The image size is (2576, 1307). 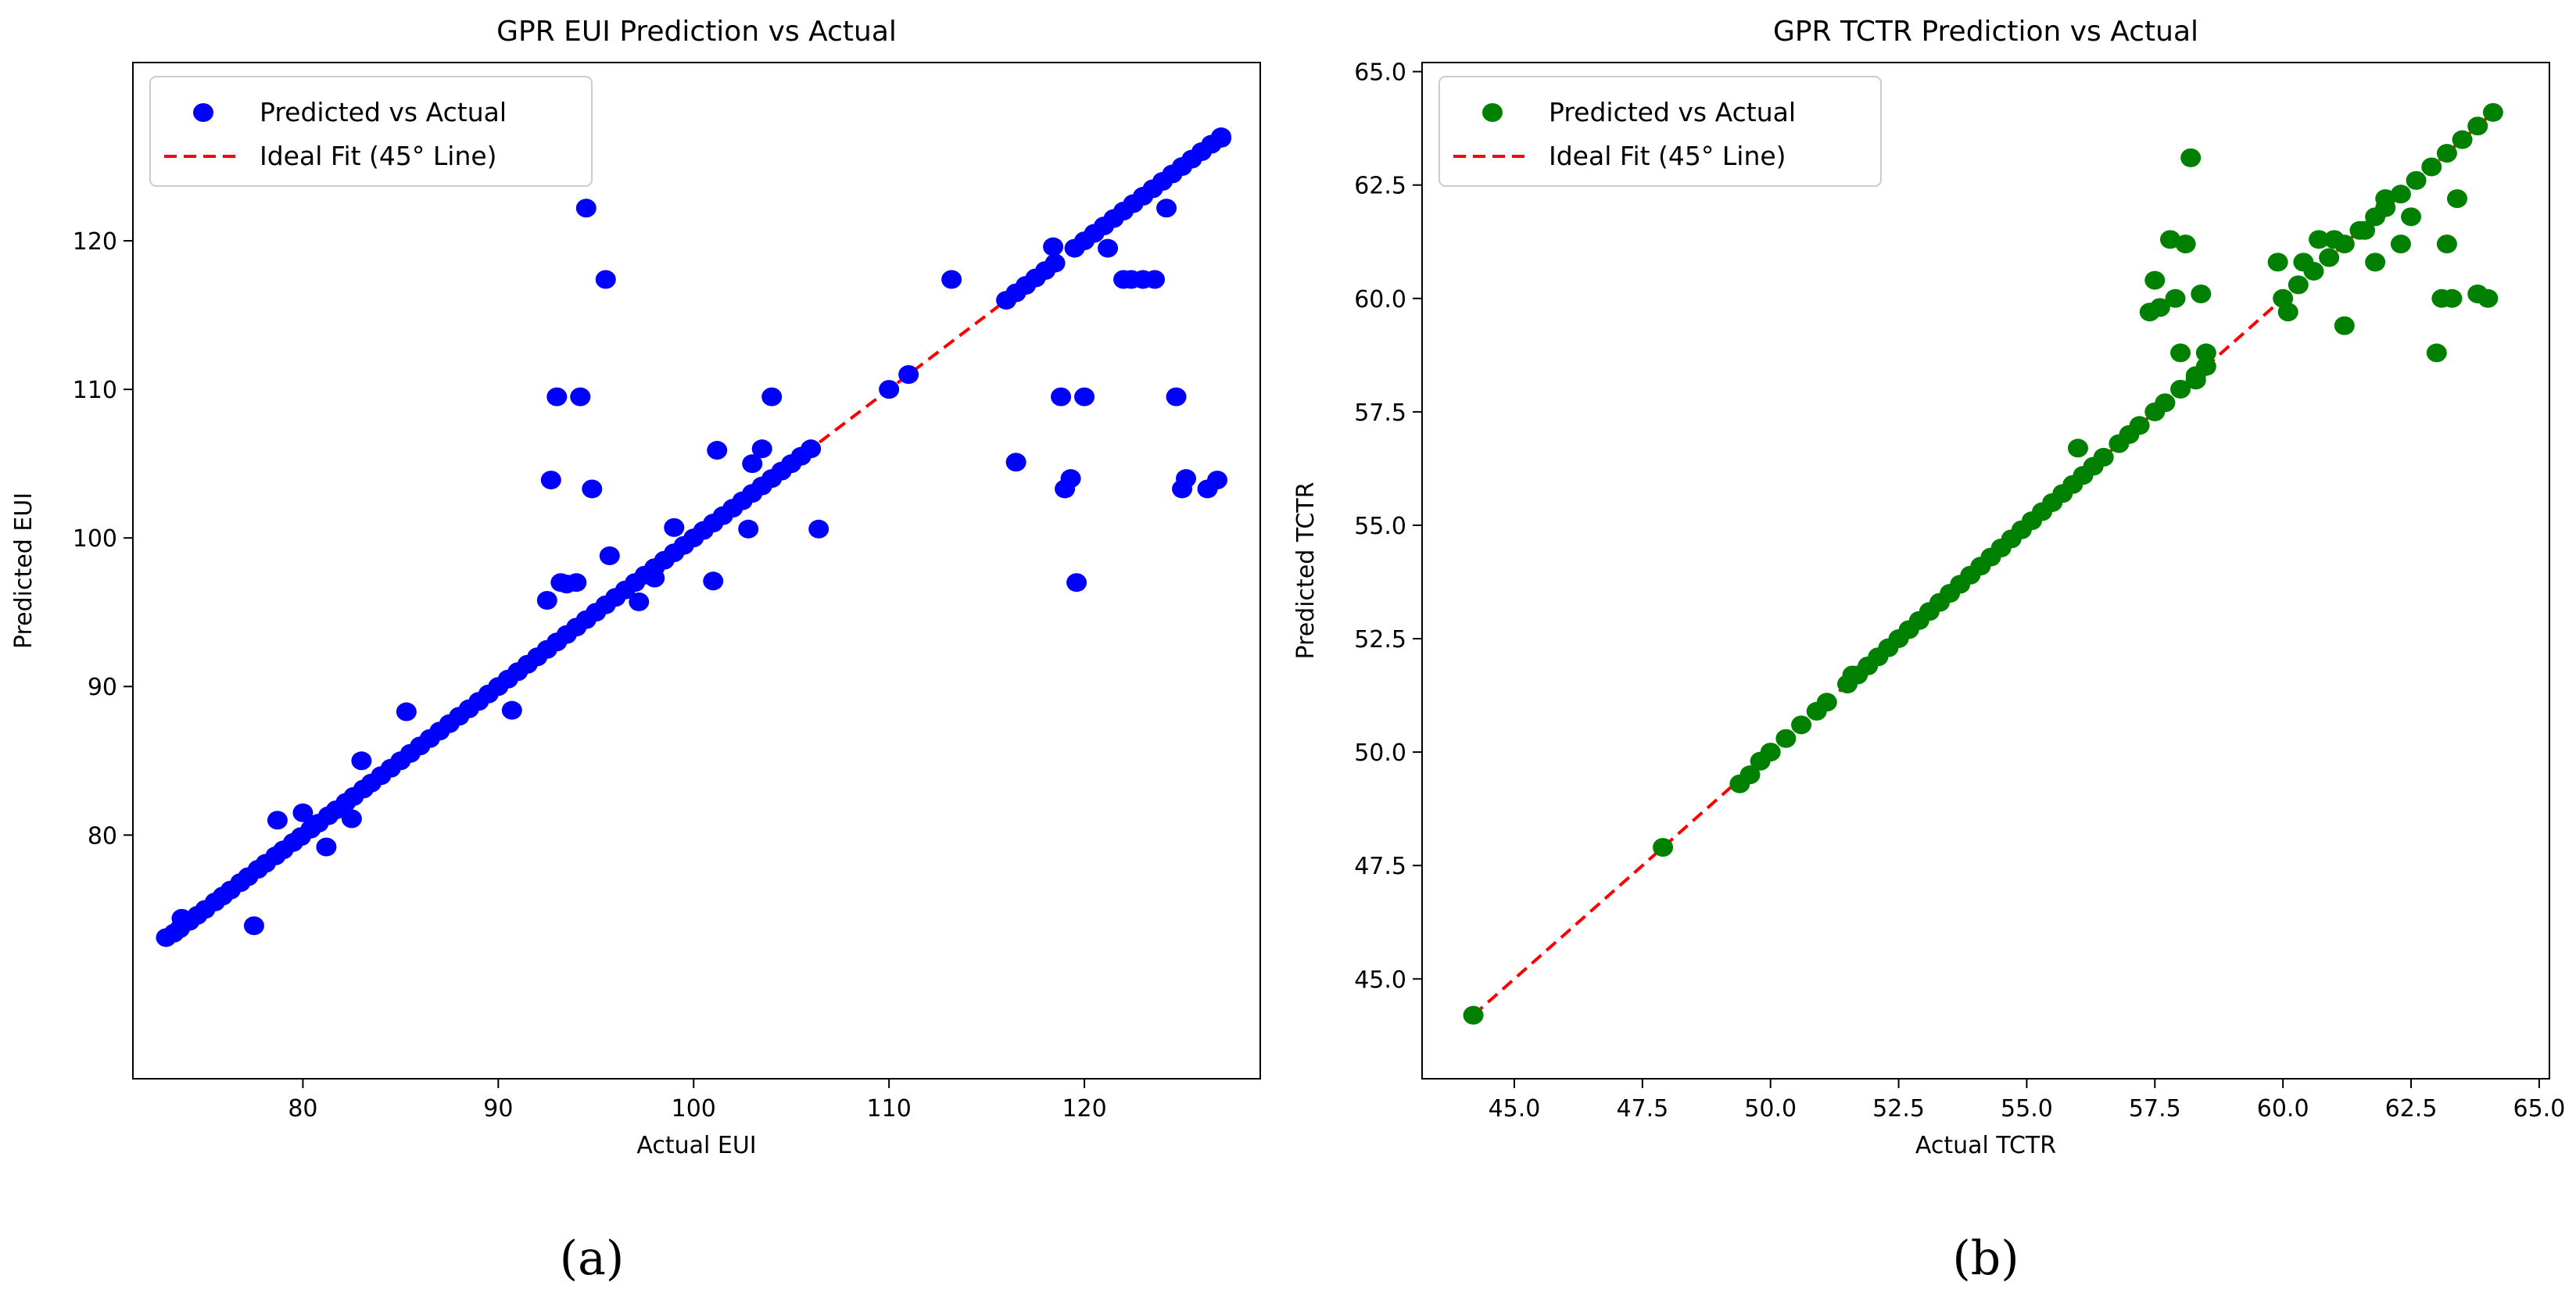 I want to click on x-tick-label: 52.5, so click(x=1899, y=1109).